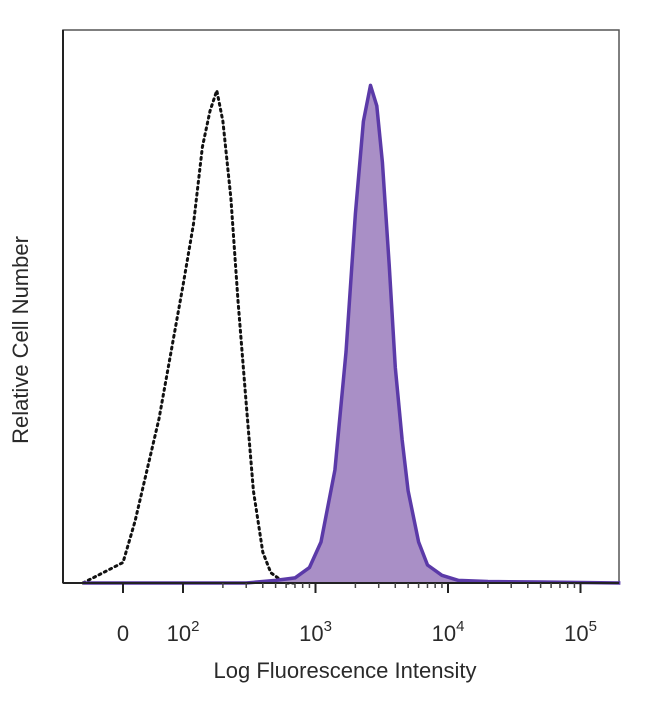  I want to click on x-tick-layer: 0 10² 10³ 10⁴ 10⁵, so click(357, 614).